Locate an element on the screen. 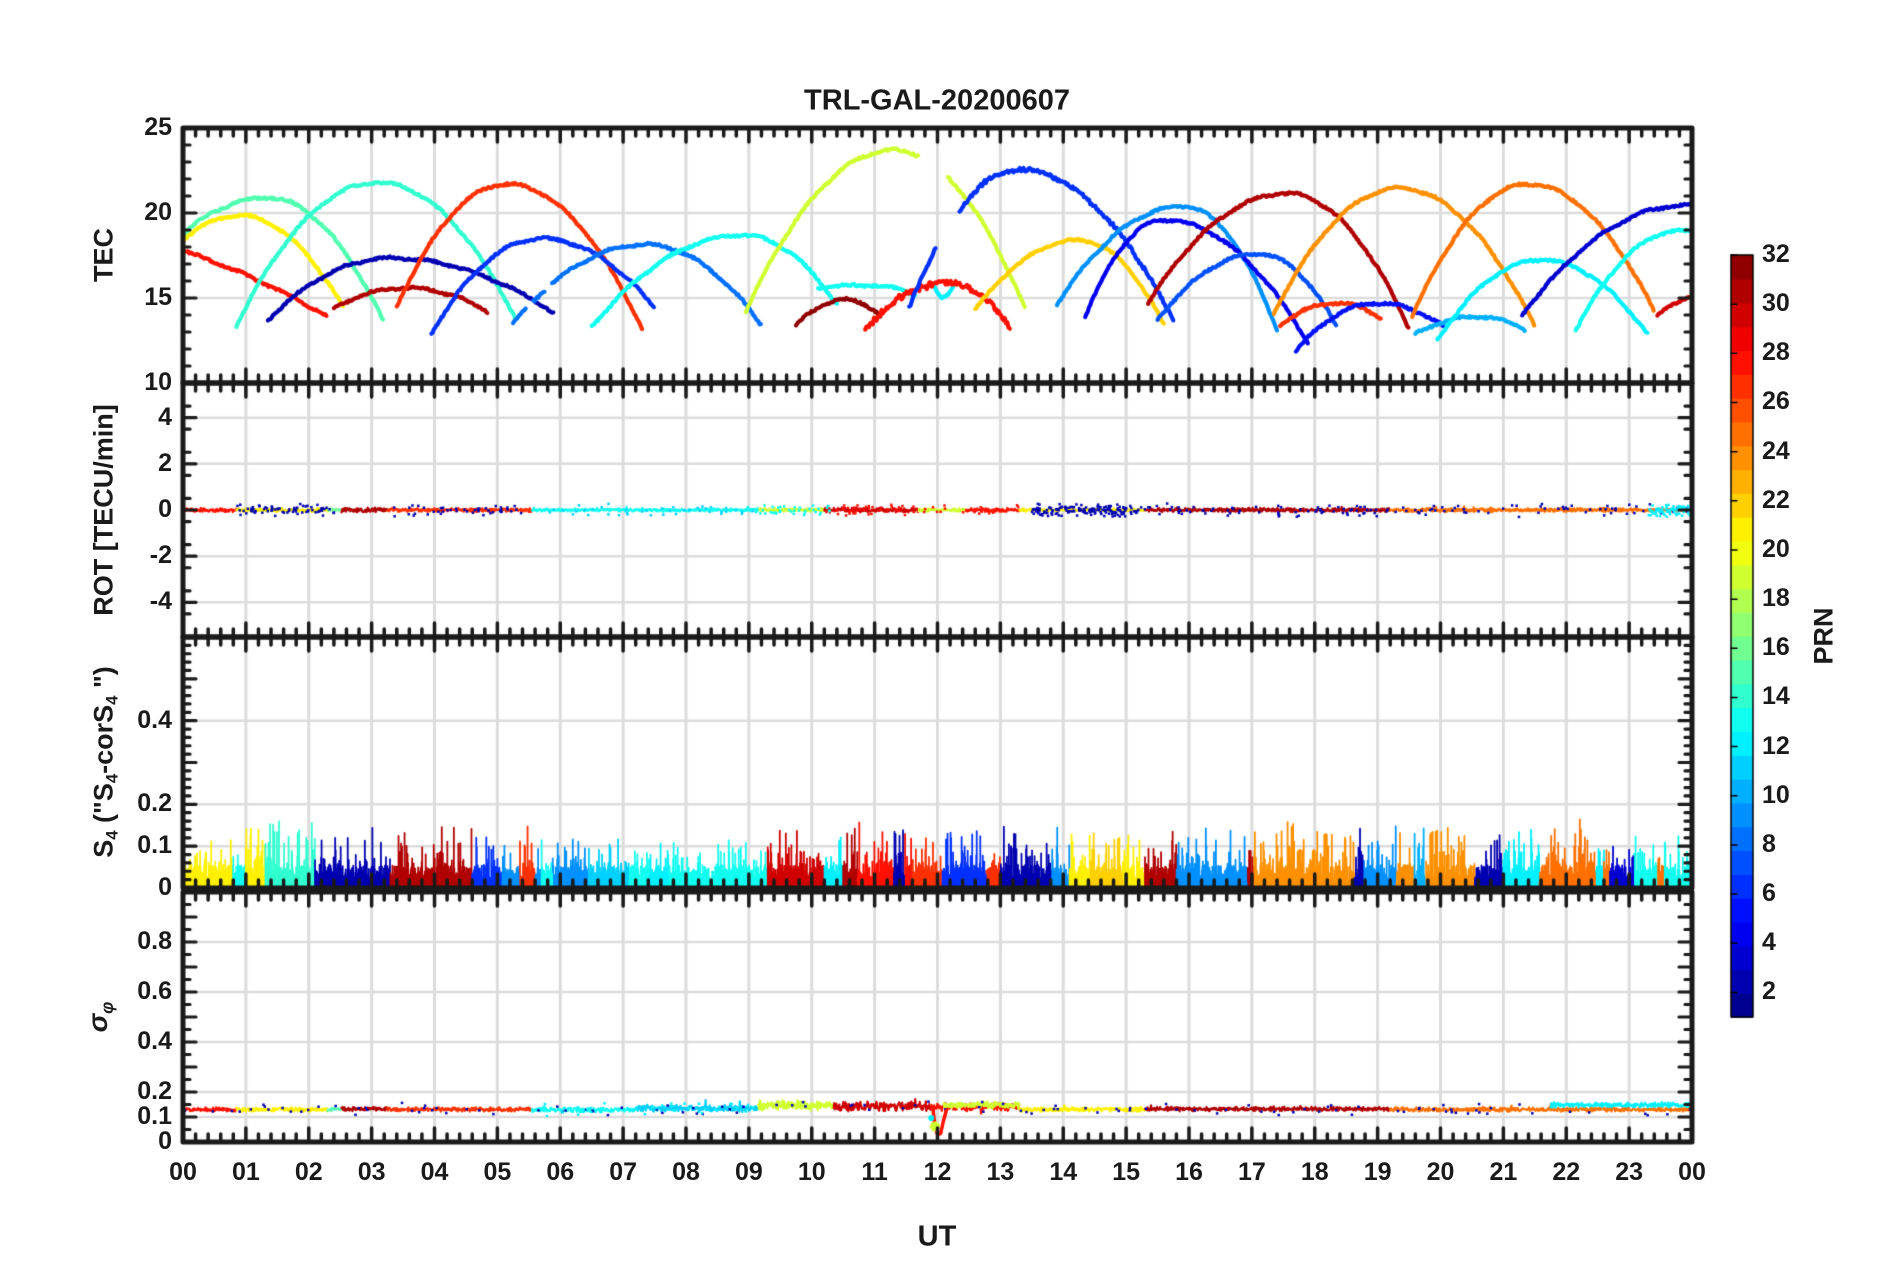 The height and width of the screenshot is (1272, 1902). x-tick-label: 17 is located at coordinates (1251, 1172).